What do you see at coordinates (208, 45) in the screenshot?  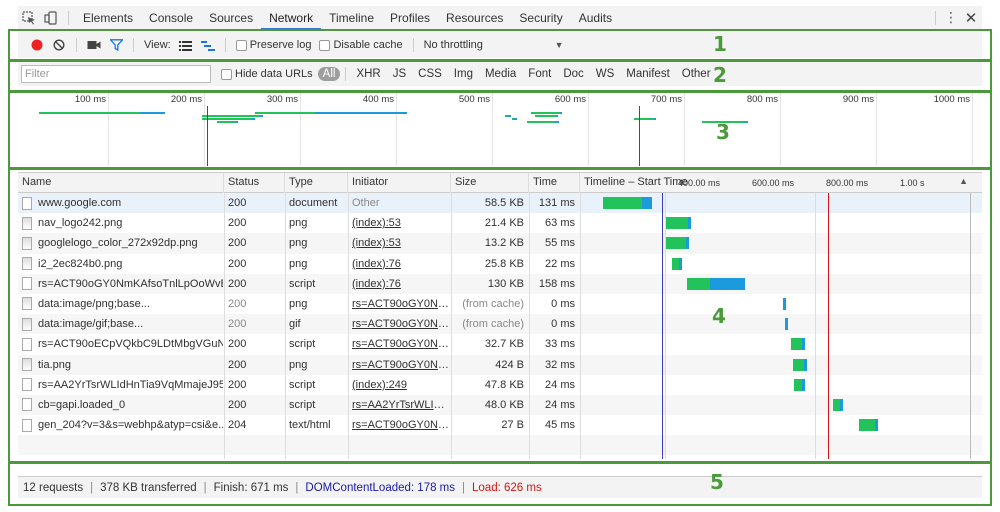 I see `overview-toggle-button` at bounding box center [208, 45].